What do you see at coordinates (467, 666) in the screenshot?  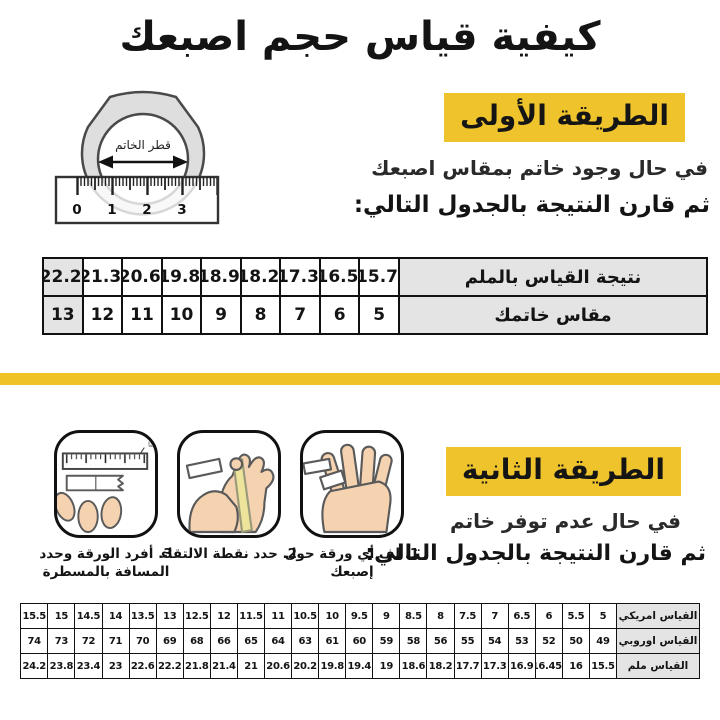 I see `value-cell: 17.7` at bounding box center [467, 666].